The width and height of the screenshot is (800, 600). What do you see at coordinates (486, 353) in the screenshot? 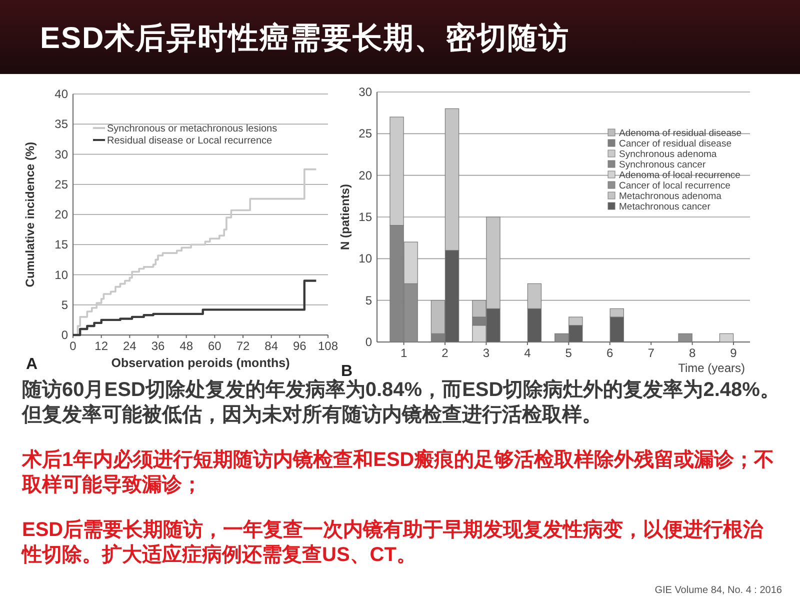
I see `x-tick-label: 3` at bounding box center [486, 353].